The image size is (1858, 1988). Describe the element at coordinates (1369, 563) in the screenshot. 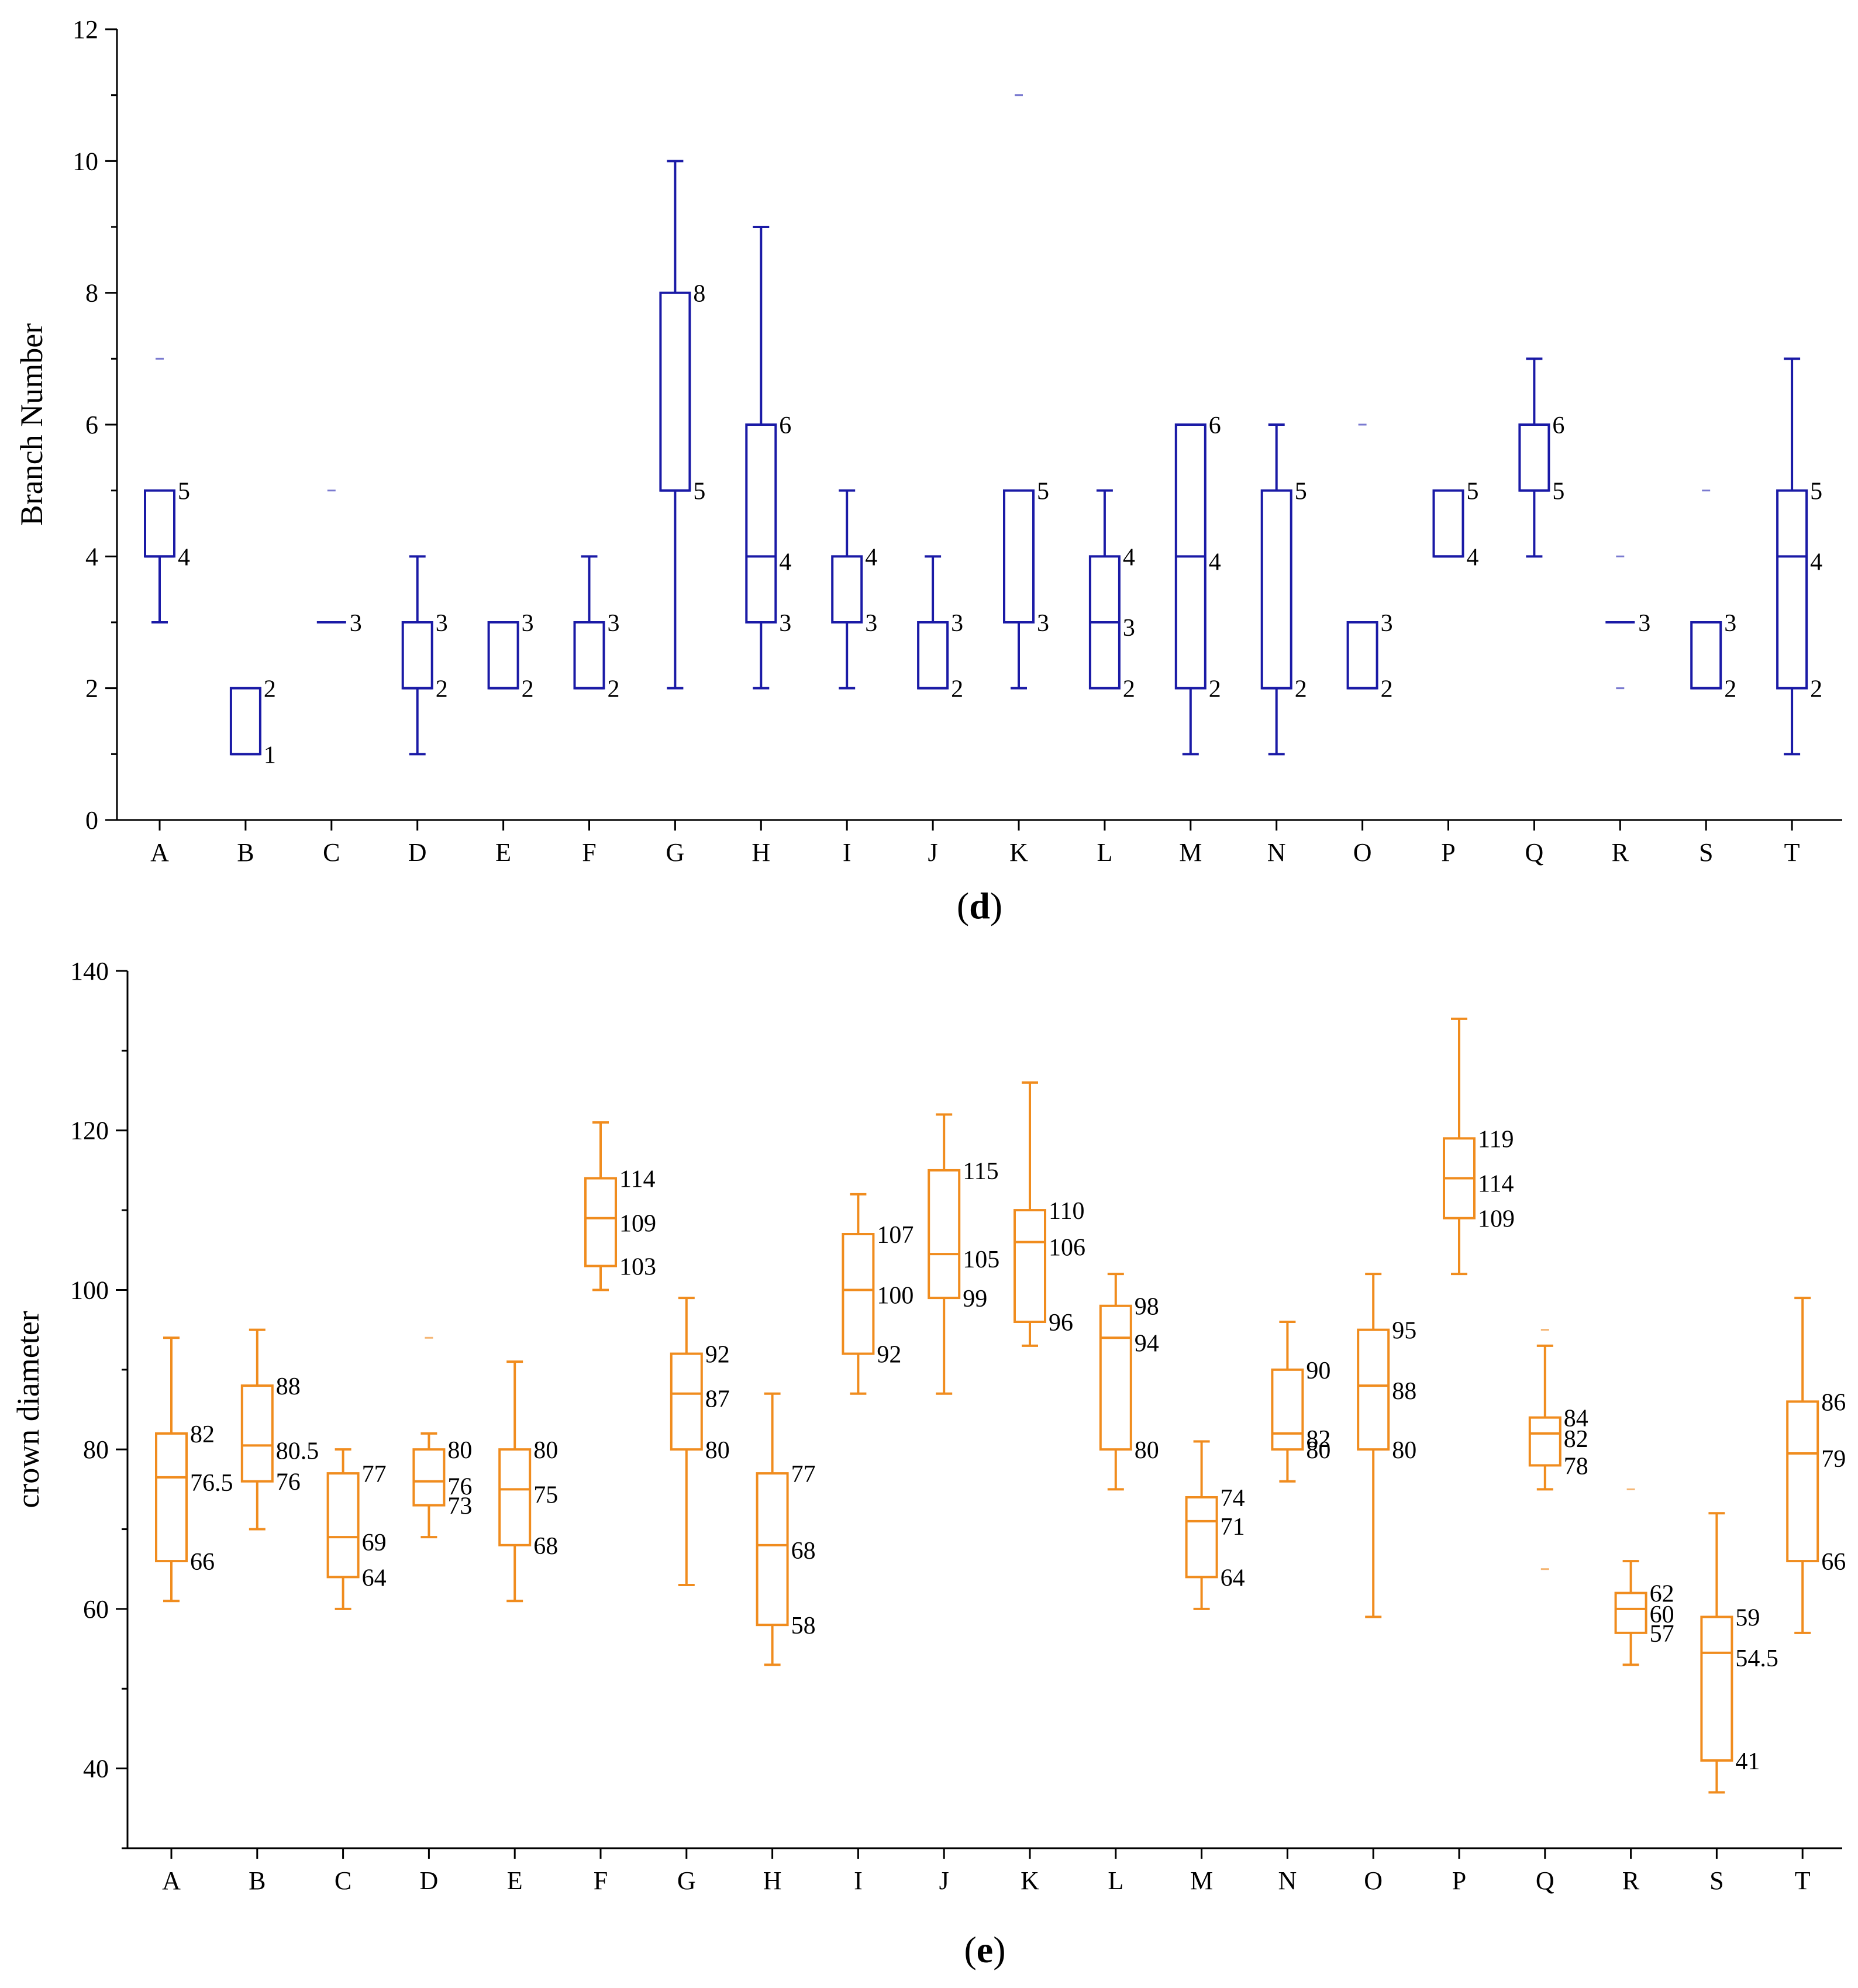

I see `box-O: 32` at that location.